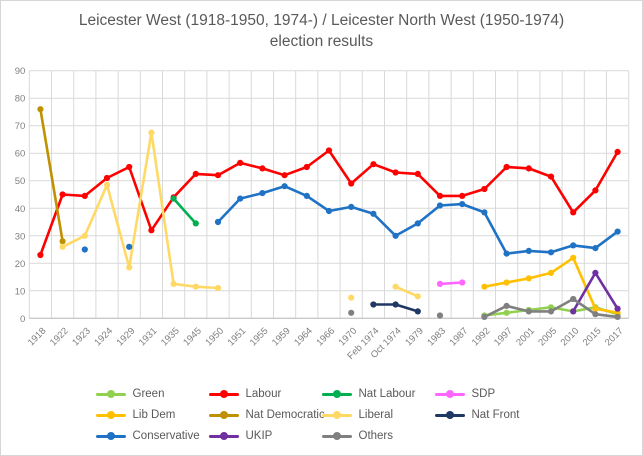 The width and height of the screenshot is (643, 456). I want to click on x-axis-tick-label: 1918, so click(37, 337).